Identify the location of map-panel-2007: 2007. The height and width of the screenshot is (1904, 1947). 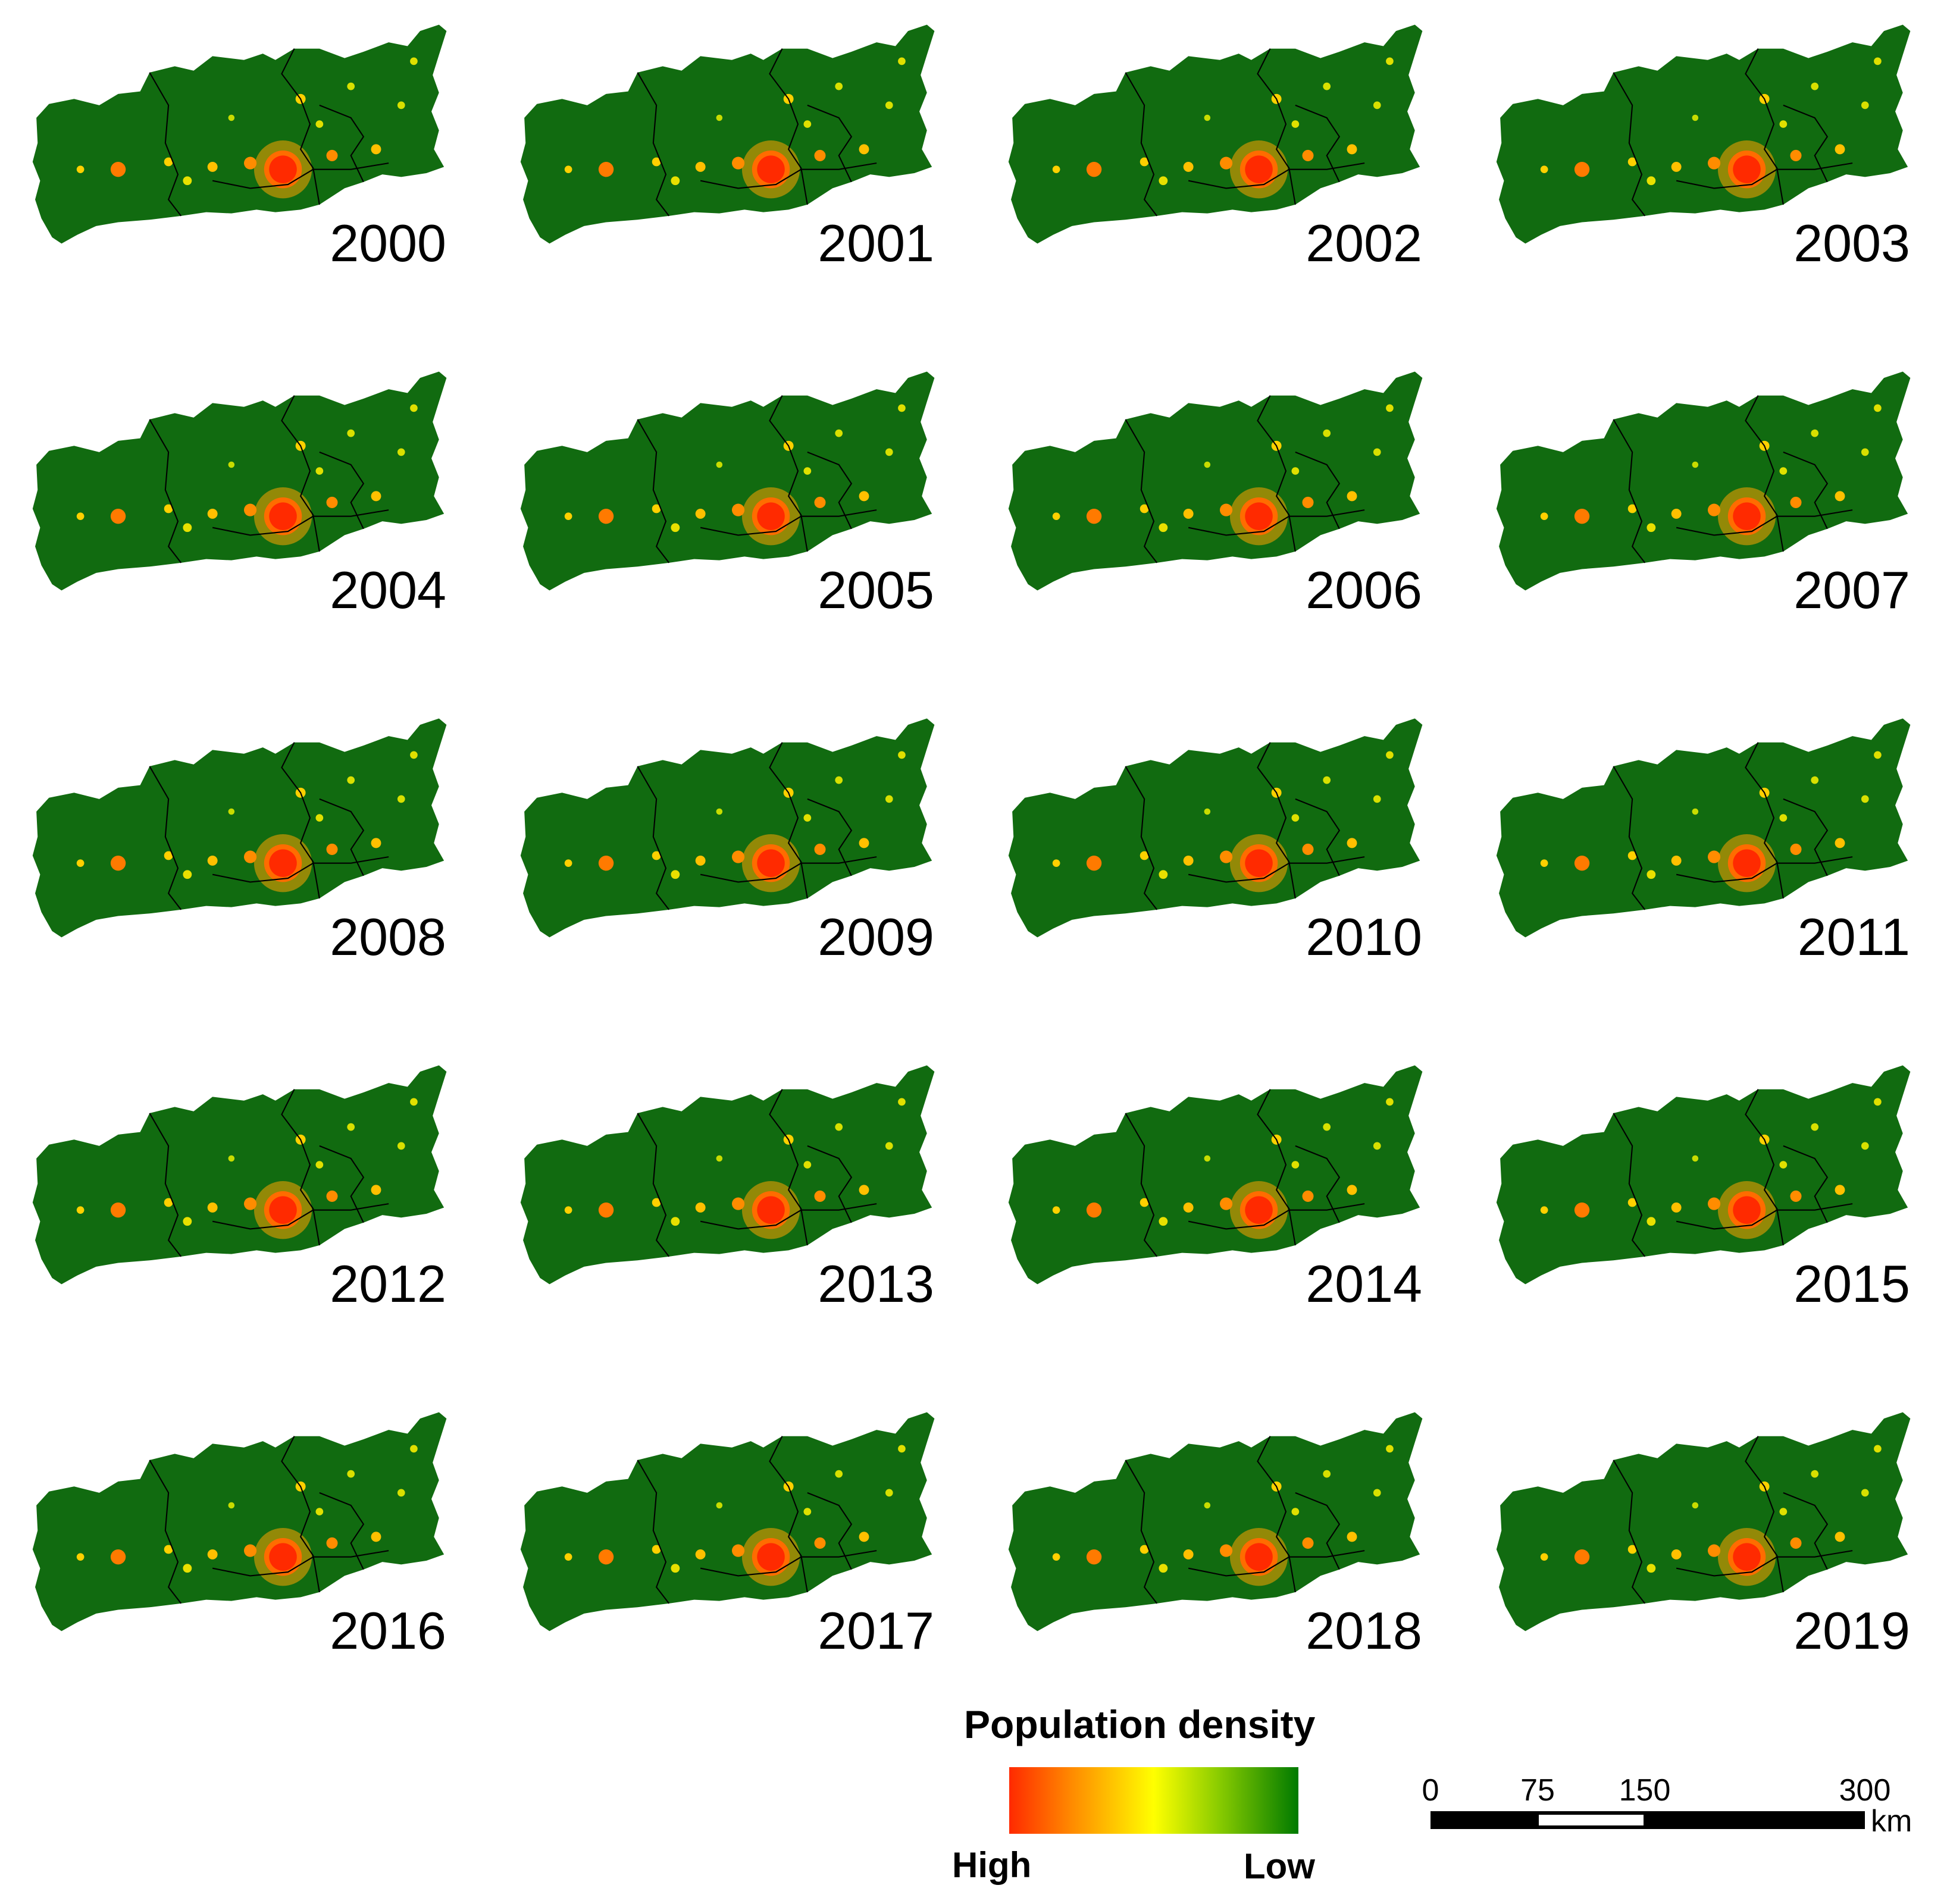
(1696, 525).